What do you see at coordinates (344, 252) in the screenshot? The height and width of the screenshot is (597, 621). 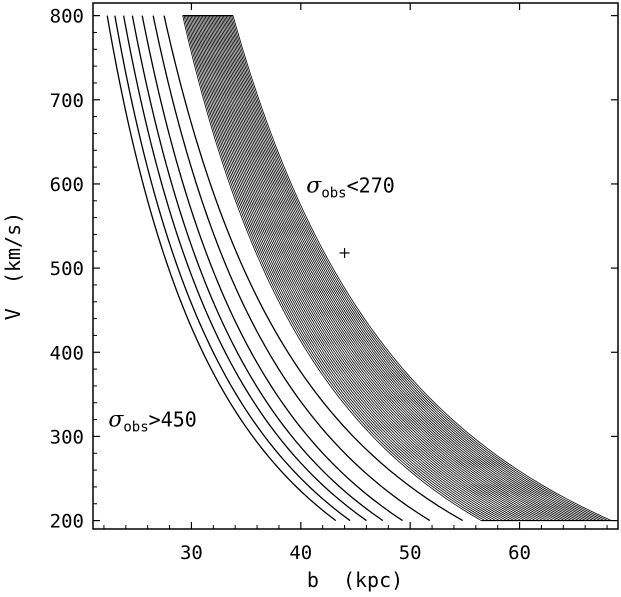 I see `data-marker` at bounding box center [344, 252].